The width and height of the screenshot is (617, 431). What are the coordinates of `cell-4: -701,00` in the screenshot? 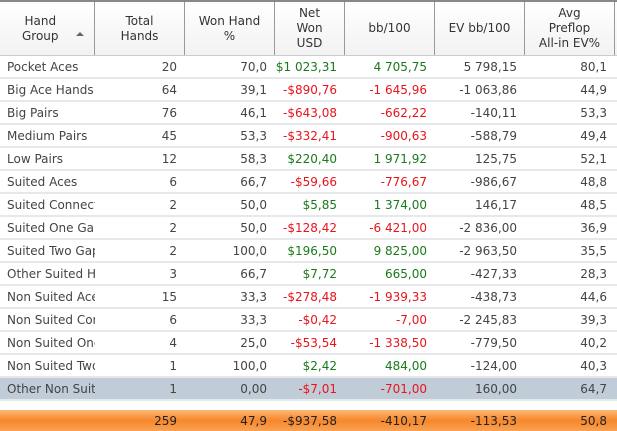 It's located at (403, 388).